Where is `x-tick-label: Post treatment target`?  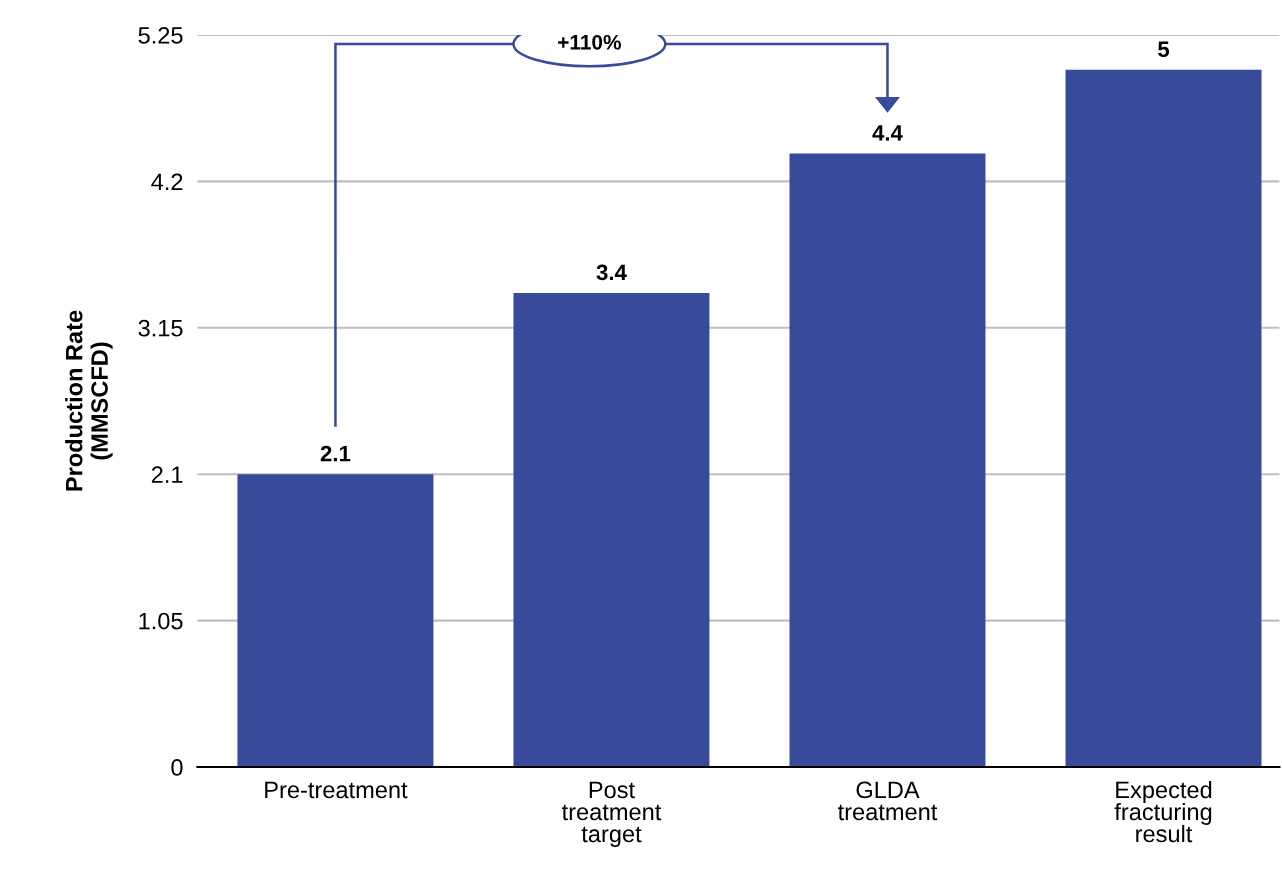
x-tick-label: Post treatment target is located at coordinates (611, 814).